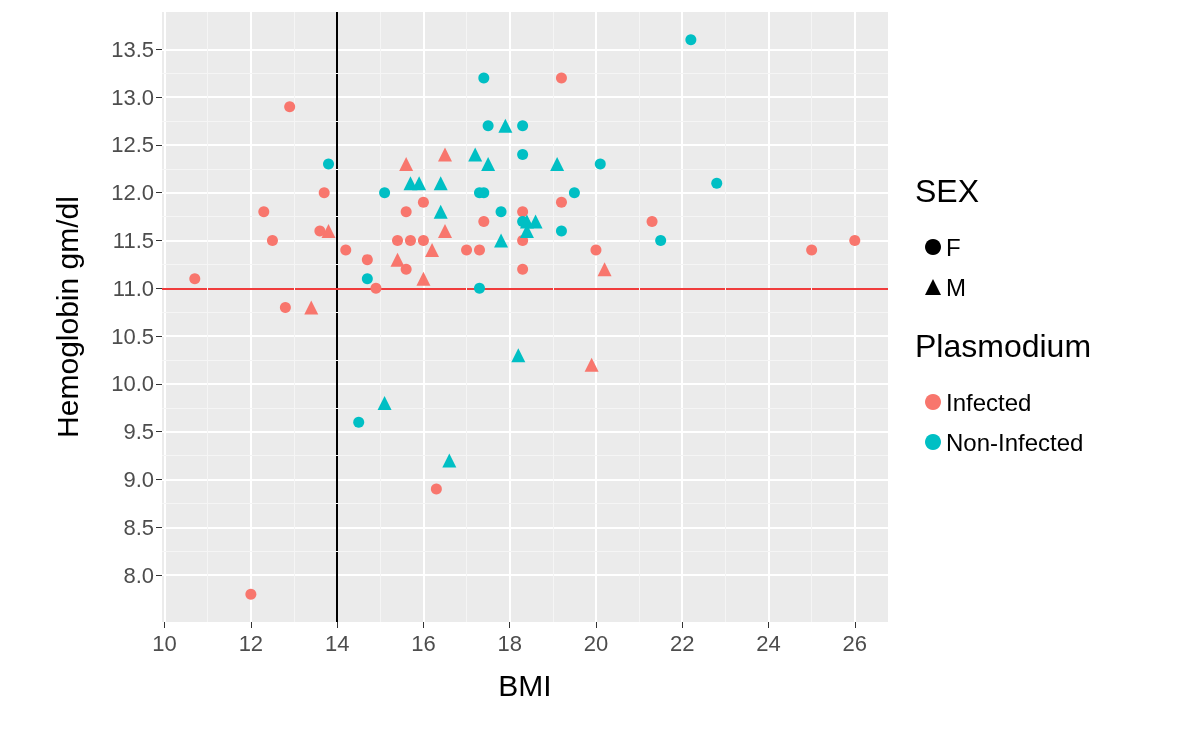  What do you see at coordinates (132, 193) in the screenshot?
I see `y-tick-label: 12.0` at bounding box center [132, 193].